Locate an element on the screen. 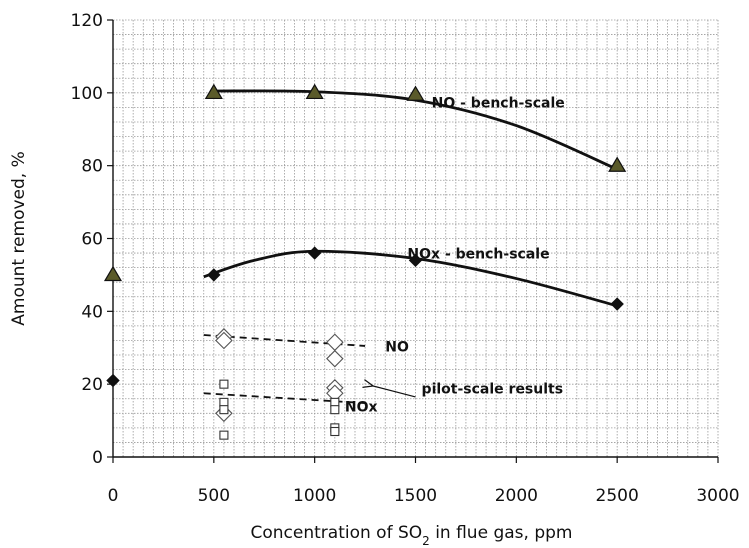  x-tick-label: 1500 is located at coordinates (415, 496).